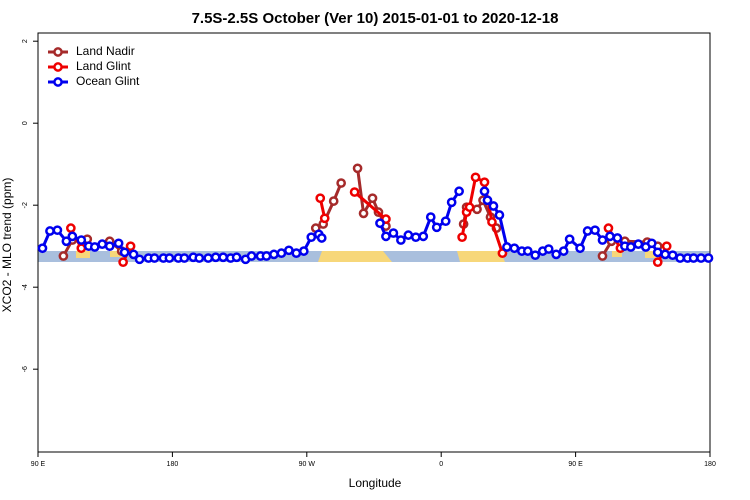 The width and height of the screenshot is (750, 500). Describe the element at coordinates (375, 483) in the screenshot. I see `x-axis-label: Longitude` at that location.